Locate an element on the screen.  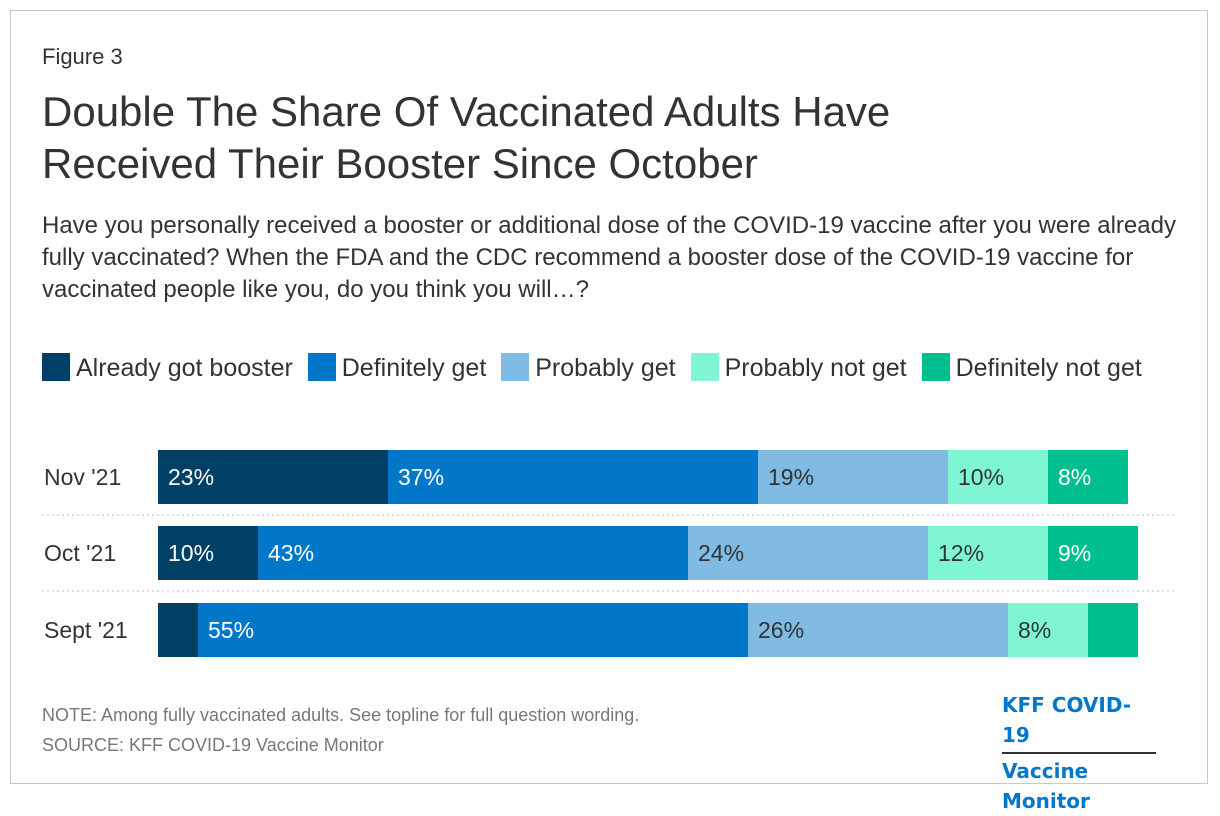
data-label: 43% is located at coordinates (291, 553).